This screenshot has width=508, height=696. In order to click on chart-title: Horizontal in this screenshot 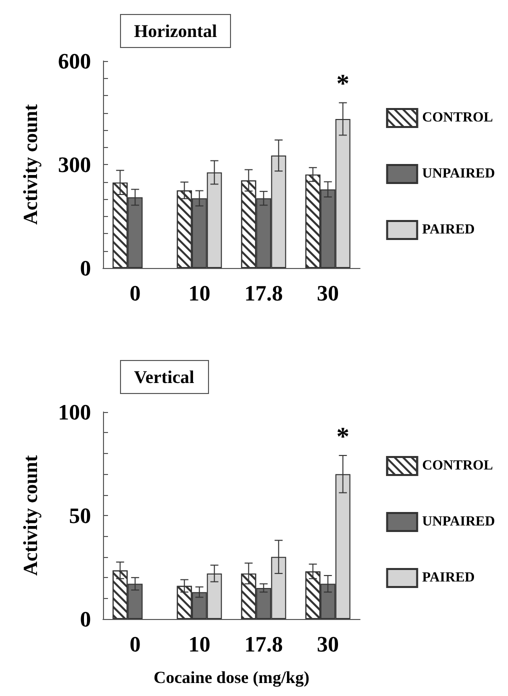, I will do `click(175, 31)`.